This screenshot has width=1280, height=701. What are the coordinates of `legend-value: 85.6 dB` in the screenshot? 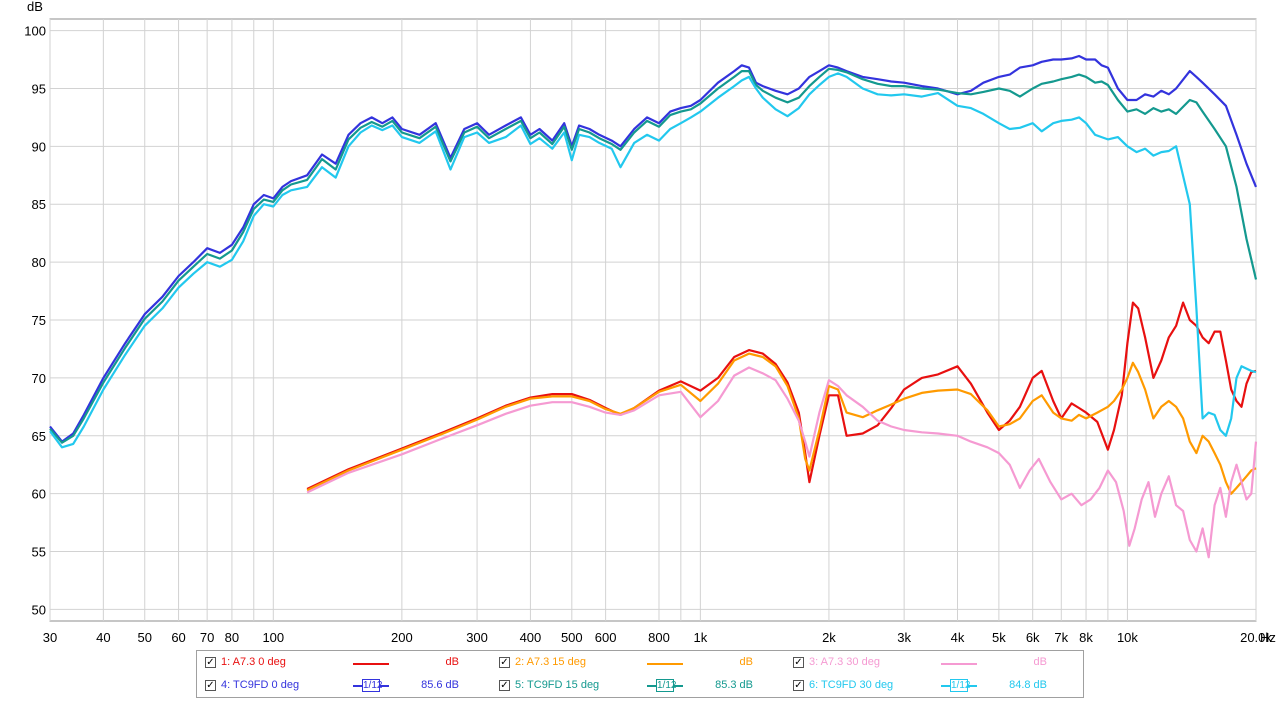 It's located at (440, 685).